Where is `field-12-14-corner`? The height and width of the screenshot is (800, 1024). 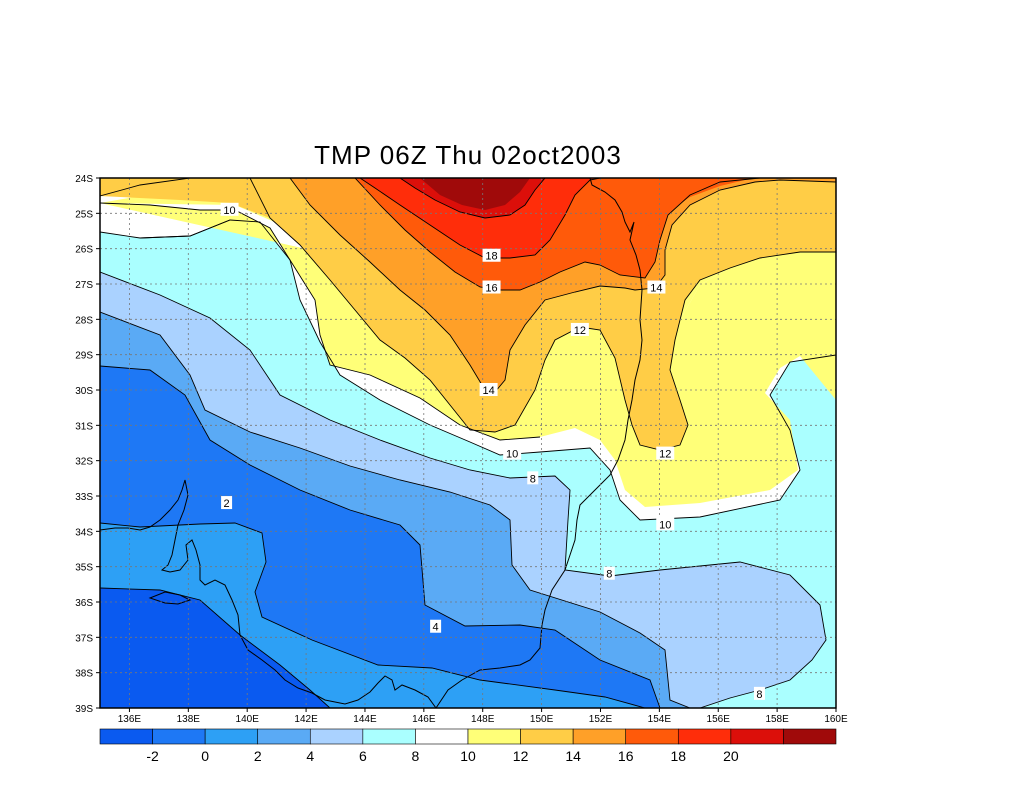
field-12-14-corner is located at coordinates (145, 187).